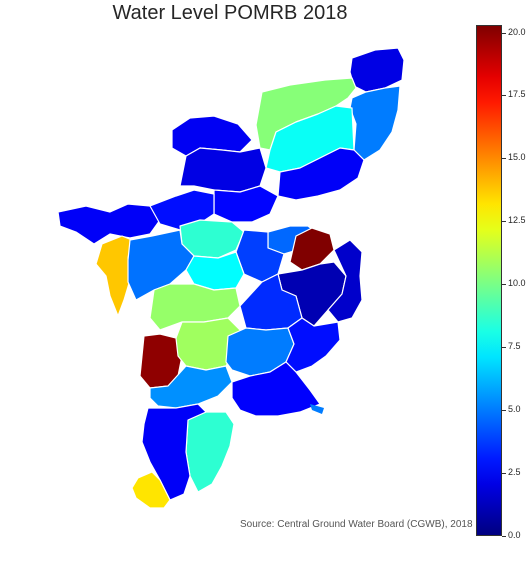  Describe the element at coordinates (517, 283) in the screenshot. I see `colorbar-tick-label: 10.0` at that location.